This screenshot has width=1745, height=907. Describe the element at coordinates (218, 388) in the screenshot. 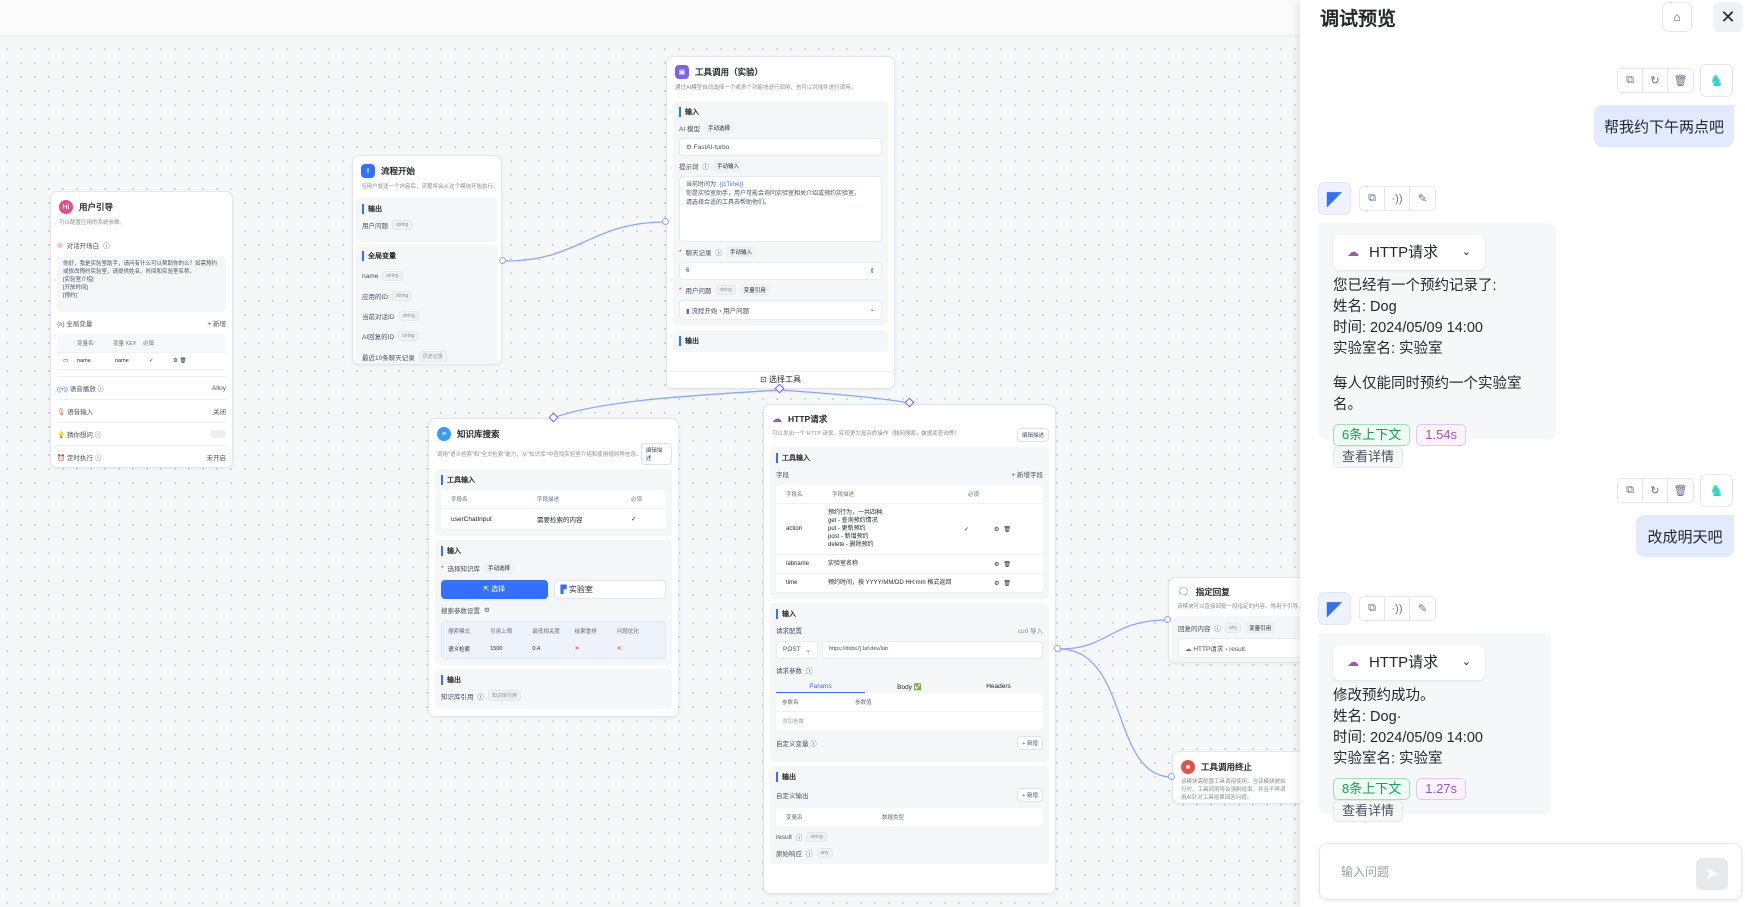

I see `tts-value: Alloy` at that location.